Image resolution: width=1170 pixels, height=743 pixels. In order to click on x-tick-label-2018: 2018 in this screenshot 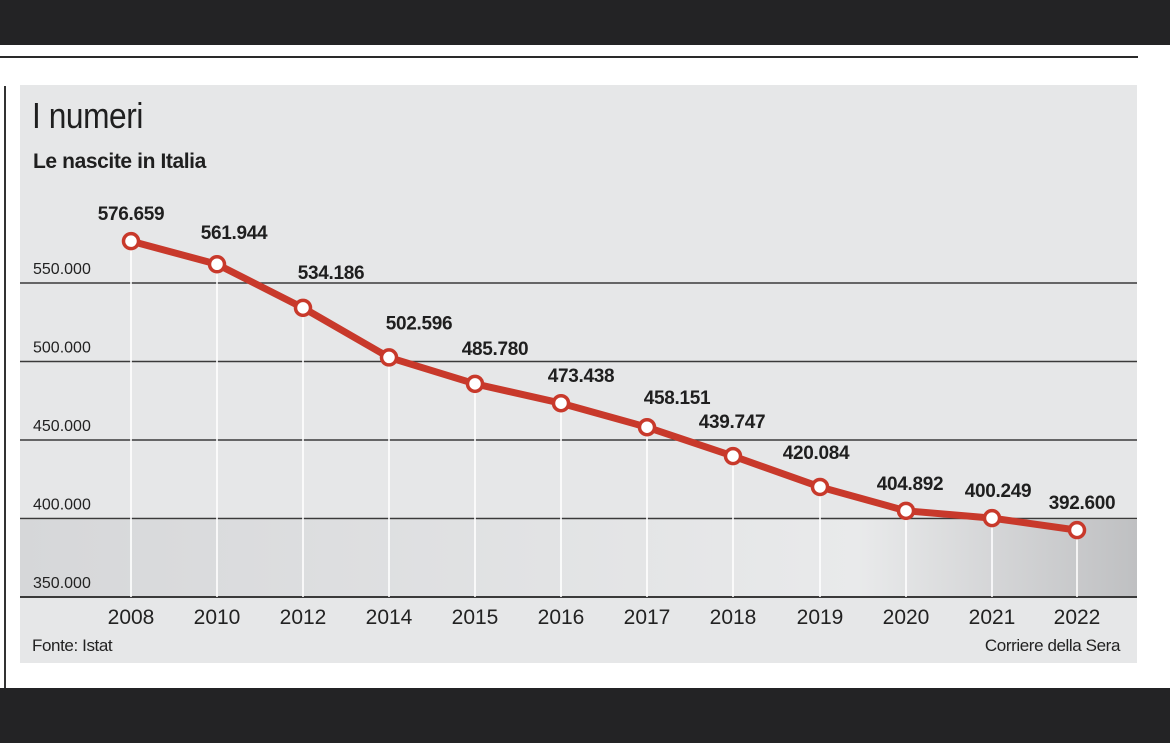, I will do `click(733, 617)`.